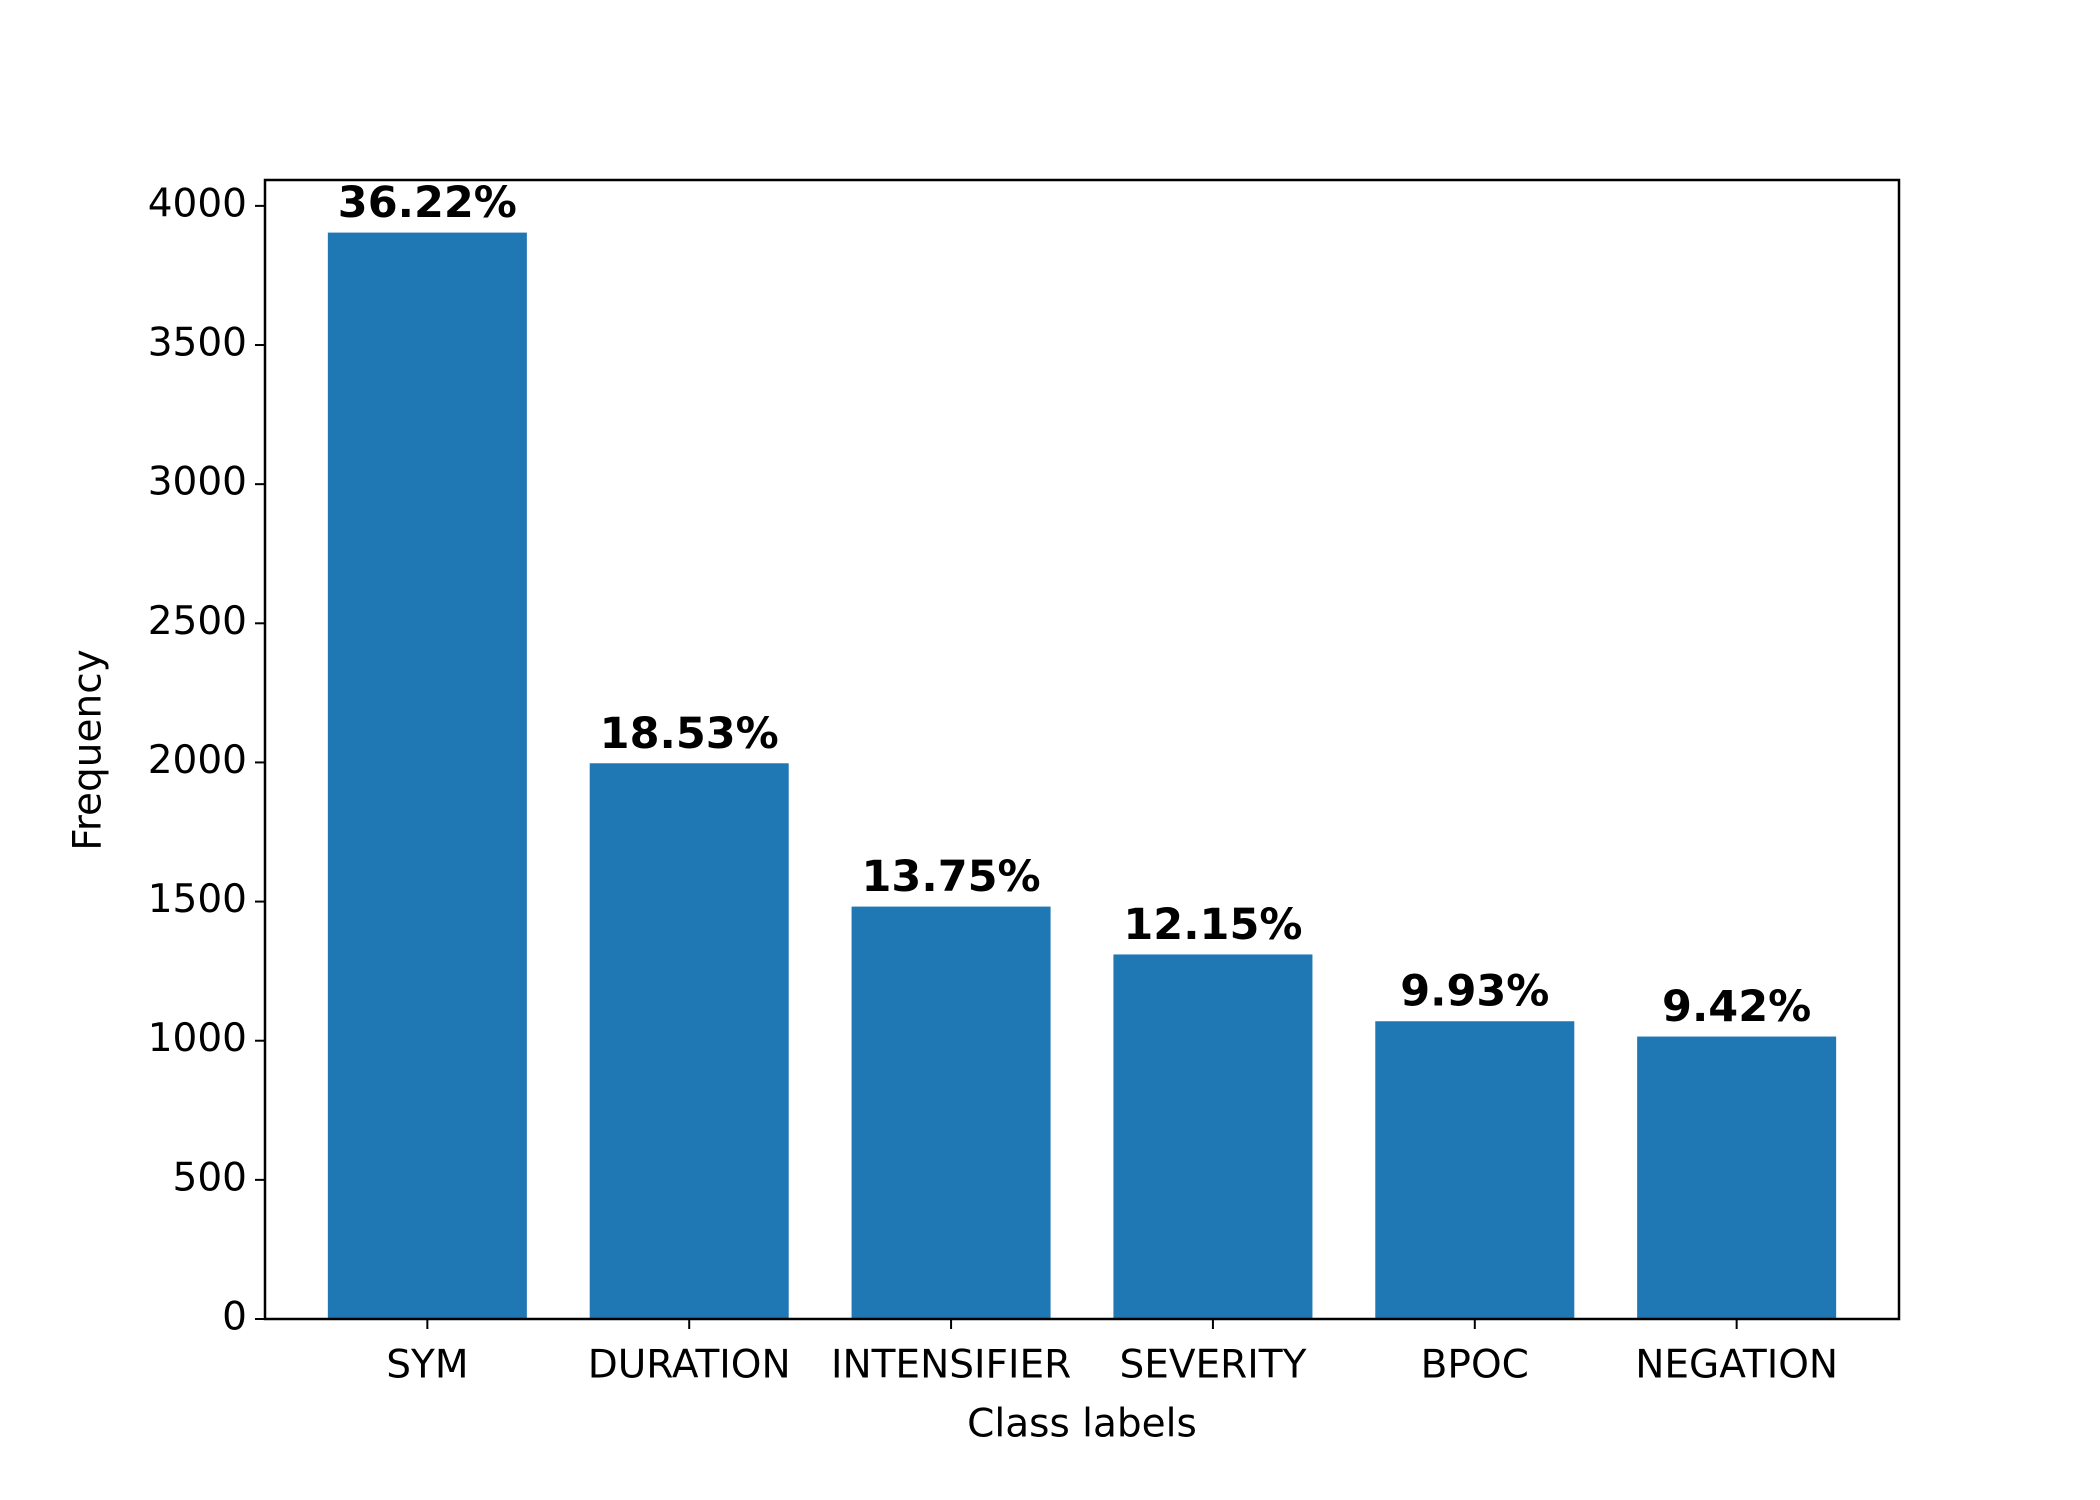 The width and height of the screenshot is (2100, 1500). What do you see at coordinates (951, 1365) in the screenshot?
I see `x-tick-label: INTENSIFIER` at bounding box center [951, 1365].